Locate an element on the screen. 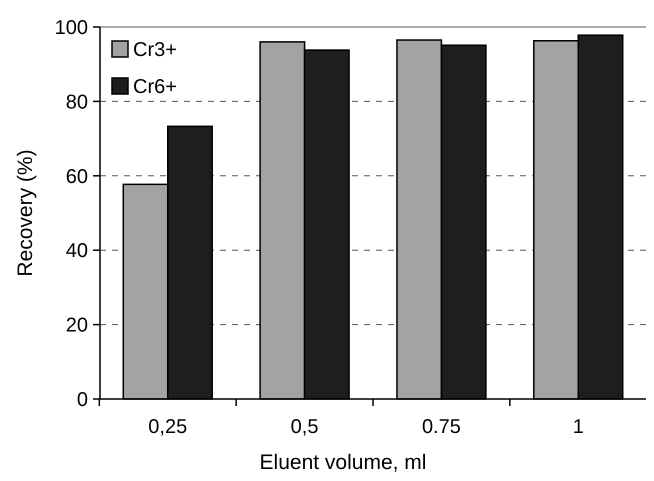 This screenshot has height=481, width=654. y-tick-label: 0 is located at coordinates (82, 400).